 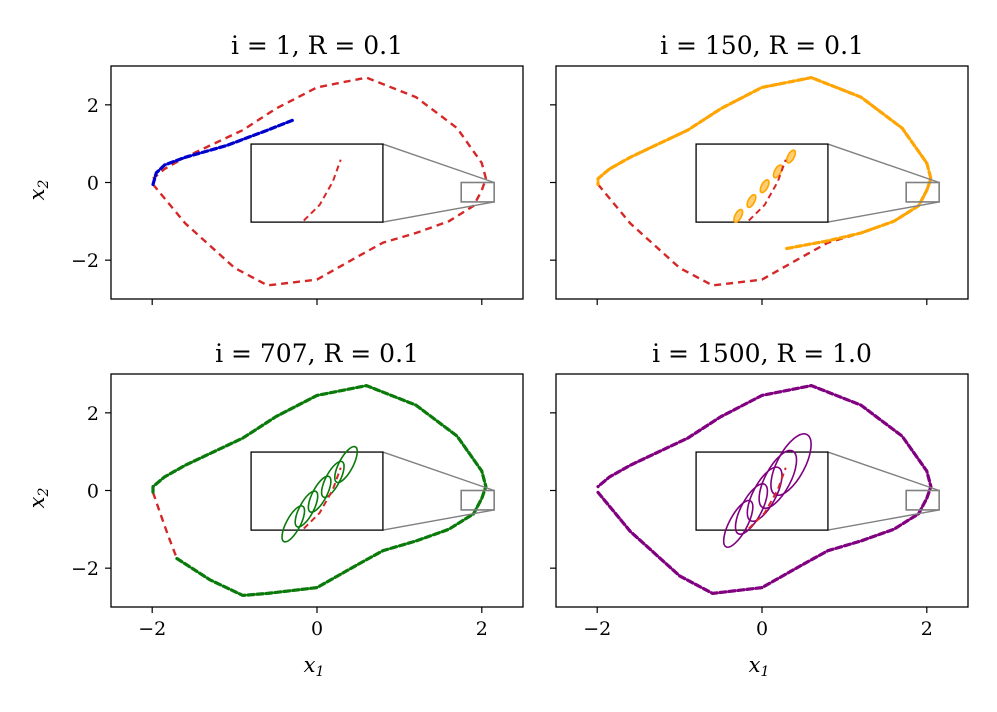 I want to click on panel-title: i = 150, R = 0.1, so click(x=762, y=45).